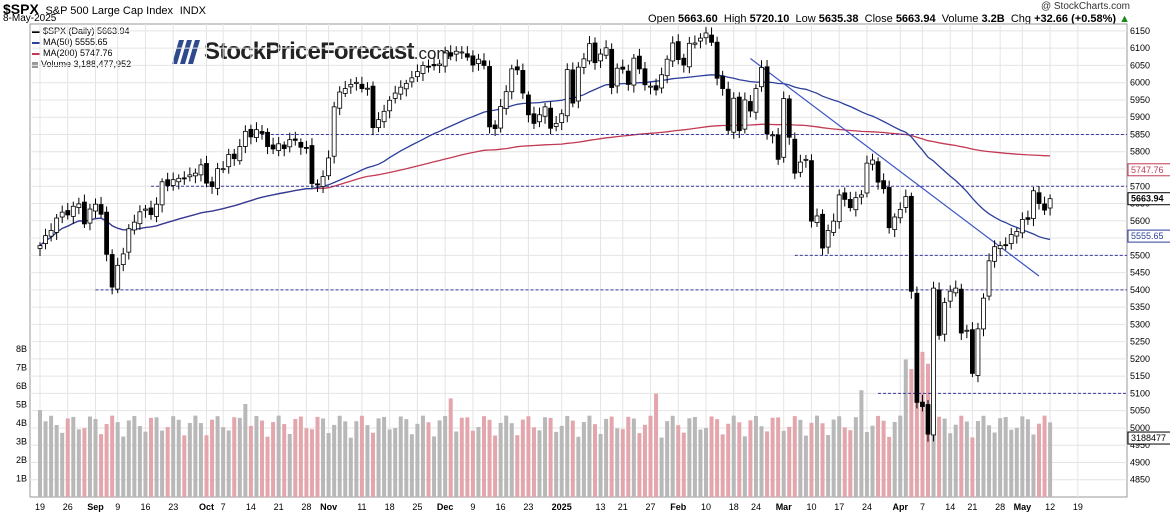 The image size is (1170, 515). Describe the element at coordinates (432, 53) in the screenshot. I see `watermark-domain: .com` at that location.